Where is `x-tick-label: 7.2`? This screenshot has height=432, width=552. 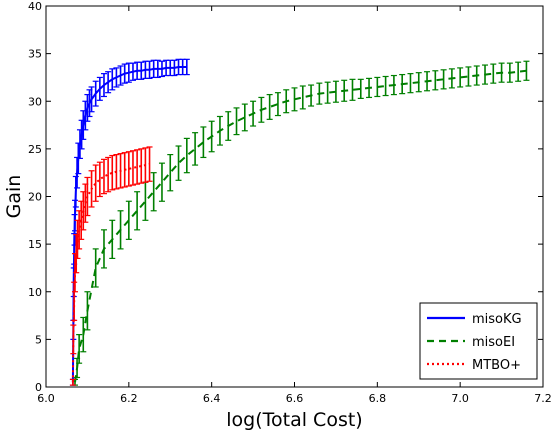 x-tick-label: 7.2 is located at coordinates (543, 398).